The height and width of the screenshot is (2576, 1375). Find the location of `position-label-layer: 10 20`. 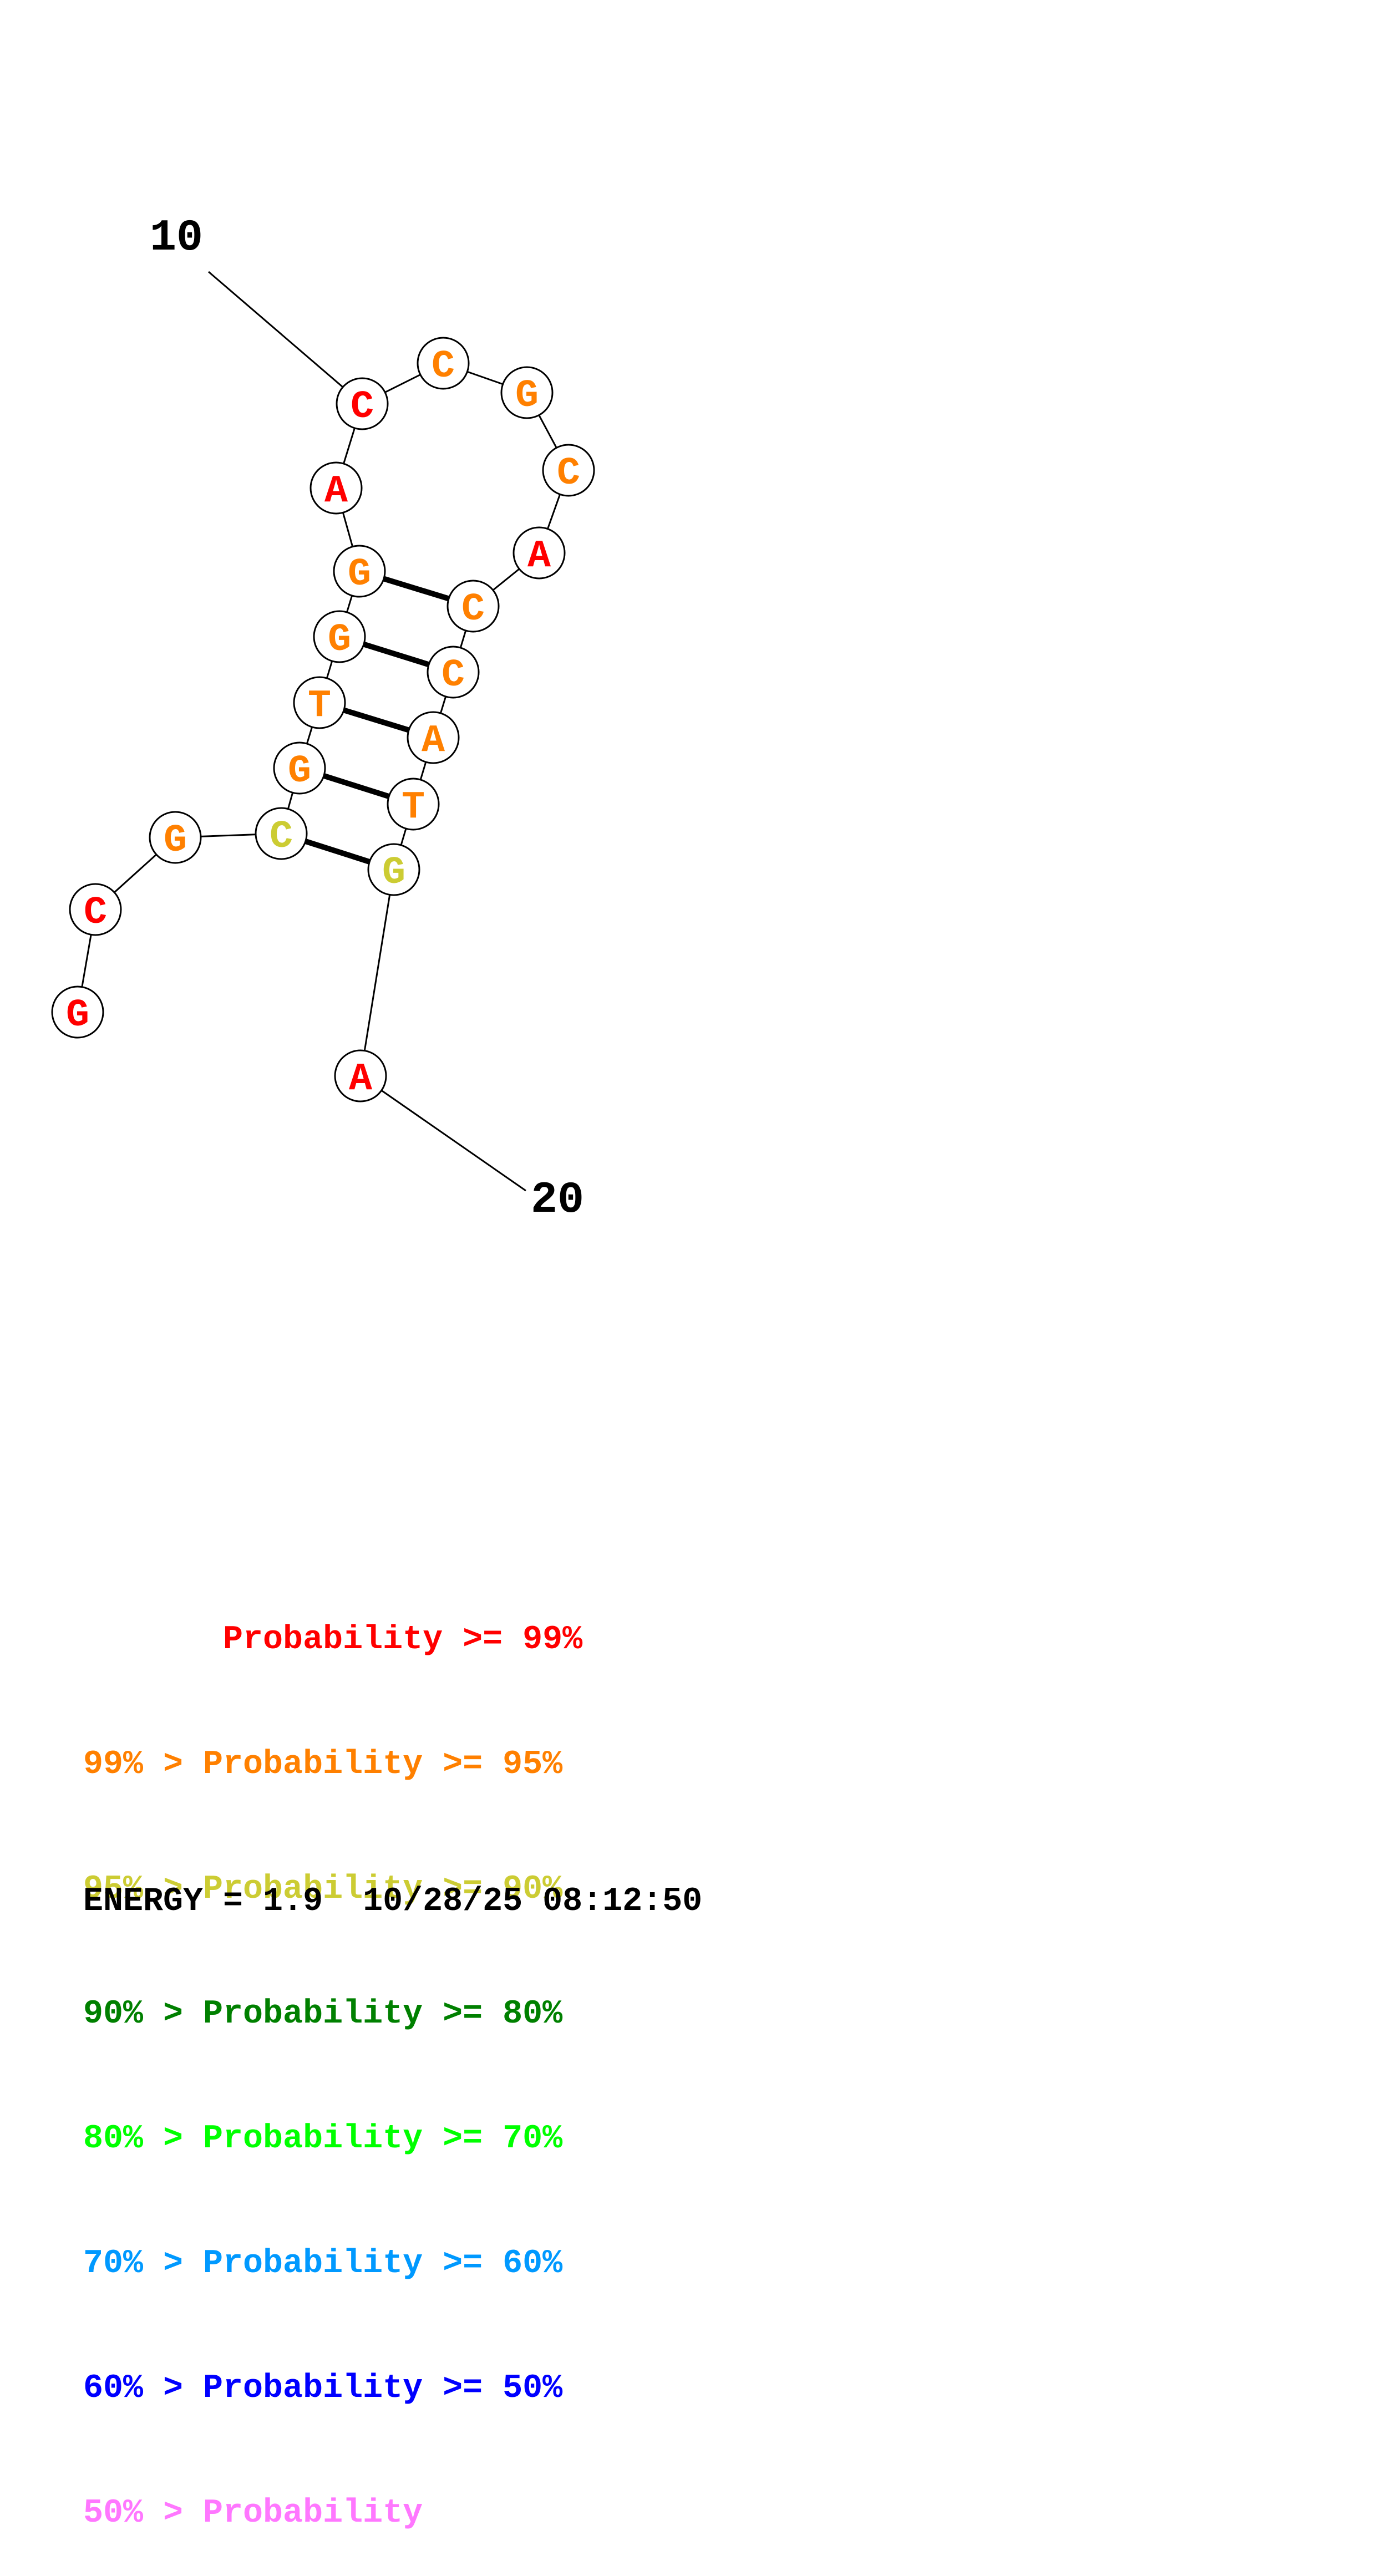

position-label-layer: 10 20 is located at coordinates (367, 719).